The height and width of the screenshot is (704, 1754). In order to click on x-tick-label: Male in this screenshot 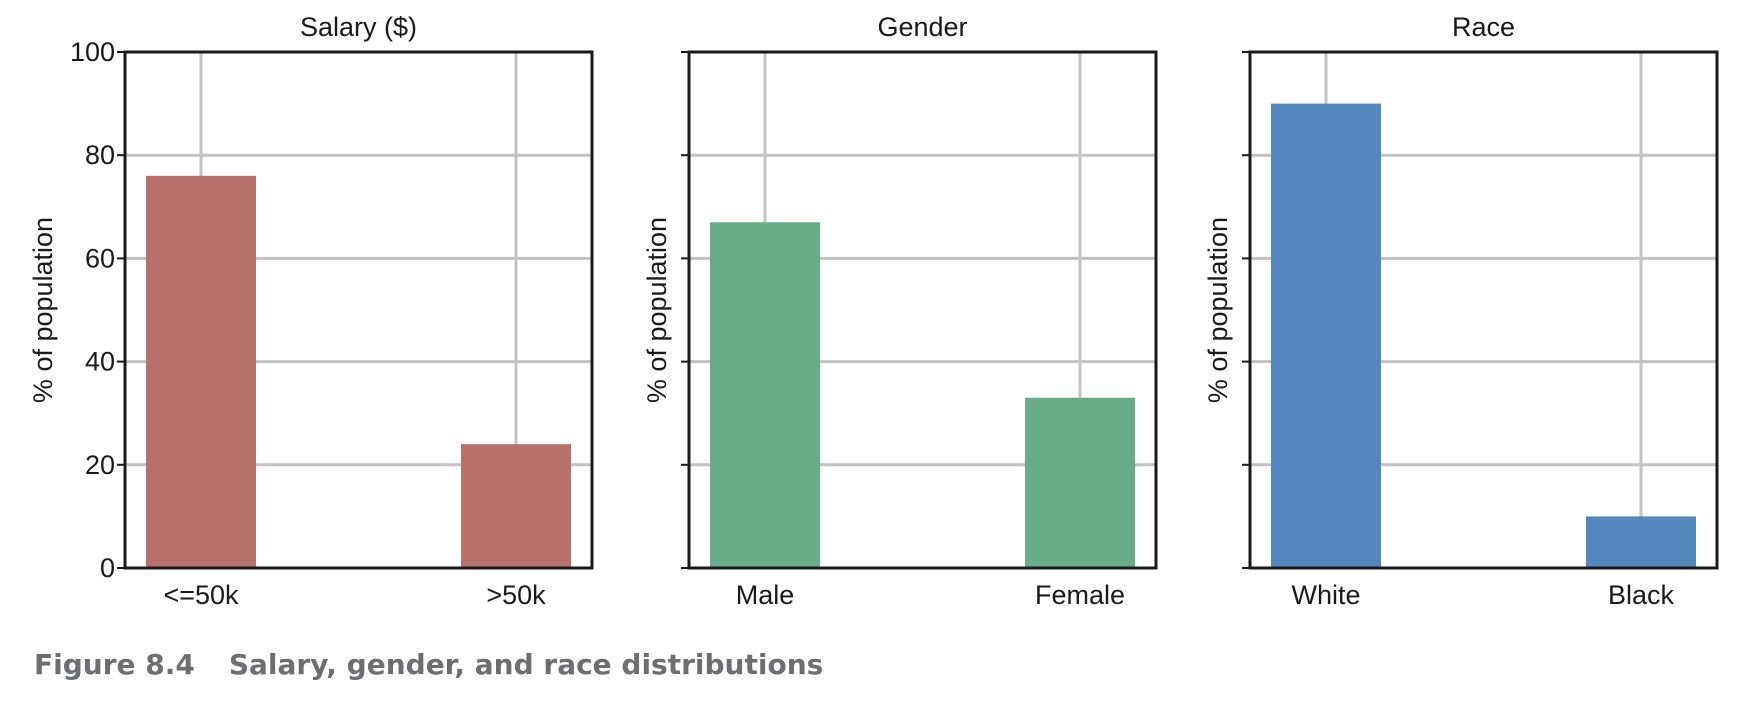, I will do `click(765, 595)`.